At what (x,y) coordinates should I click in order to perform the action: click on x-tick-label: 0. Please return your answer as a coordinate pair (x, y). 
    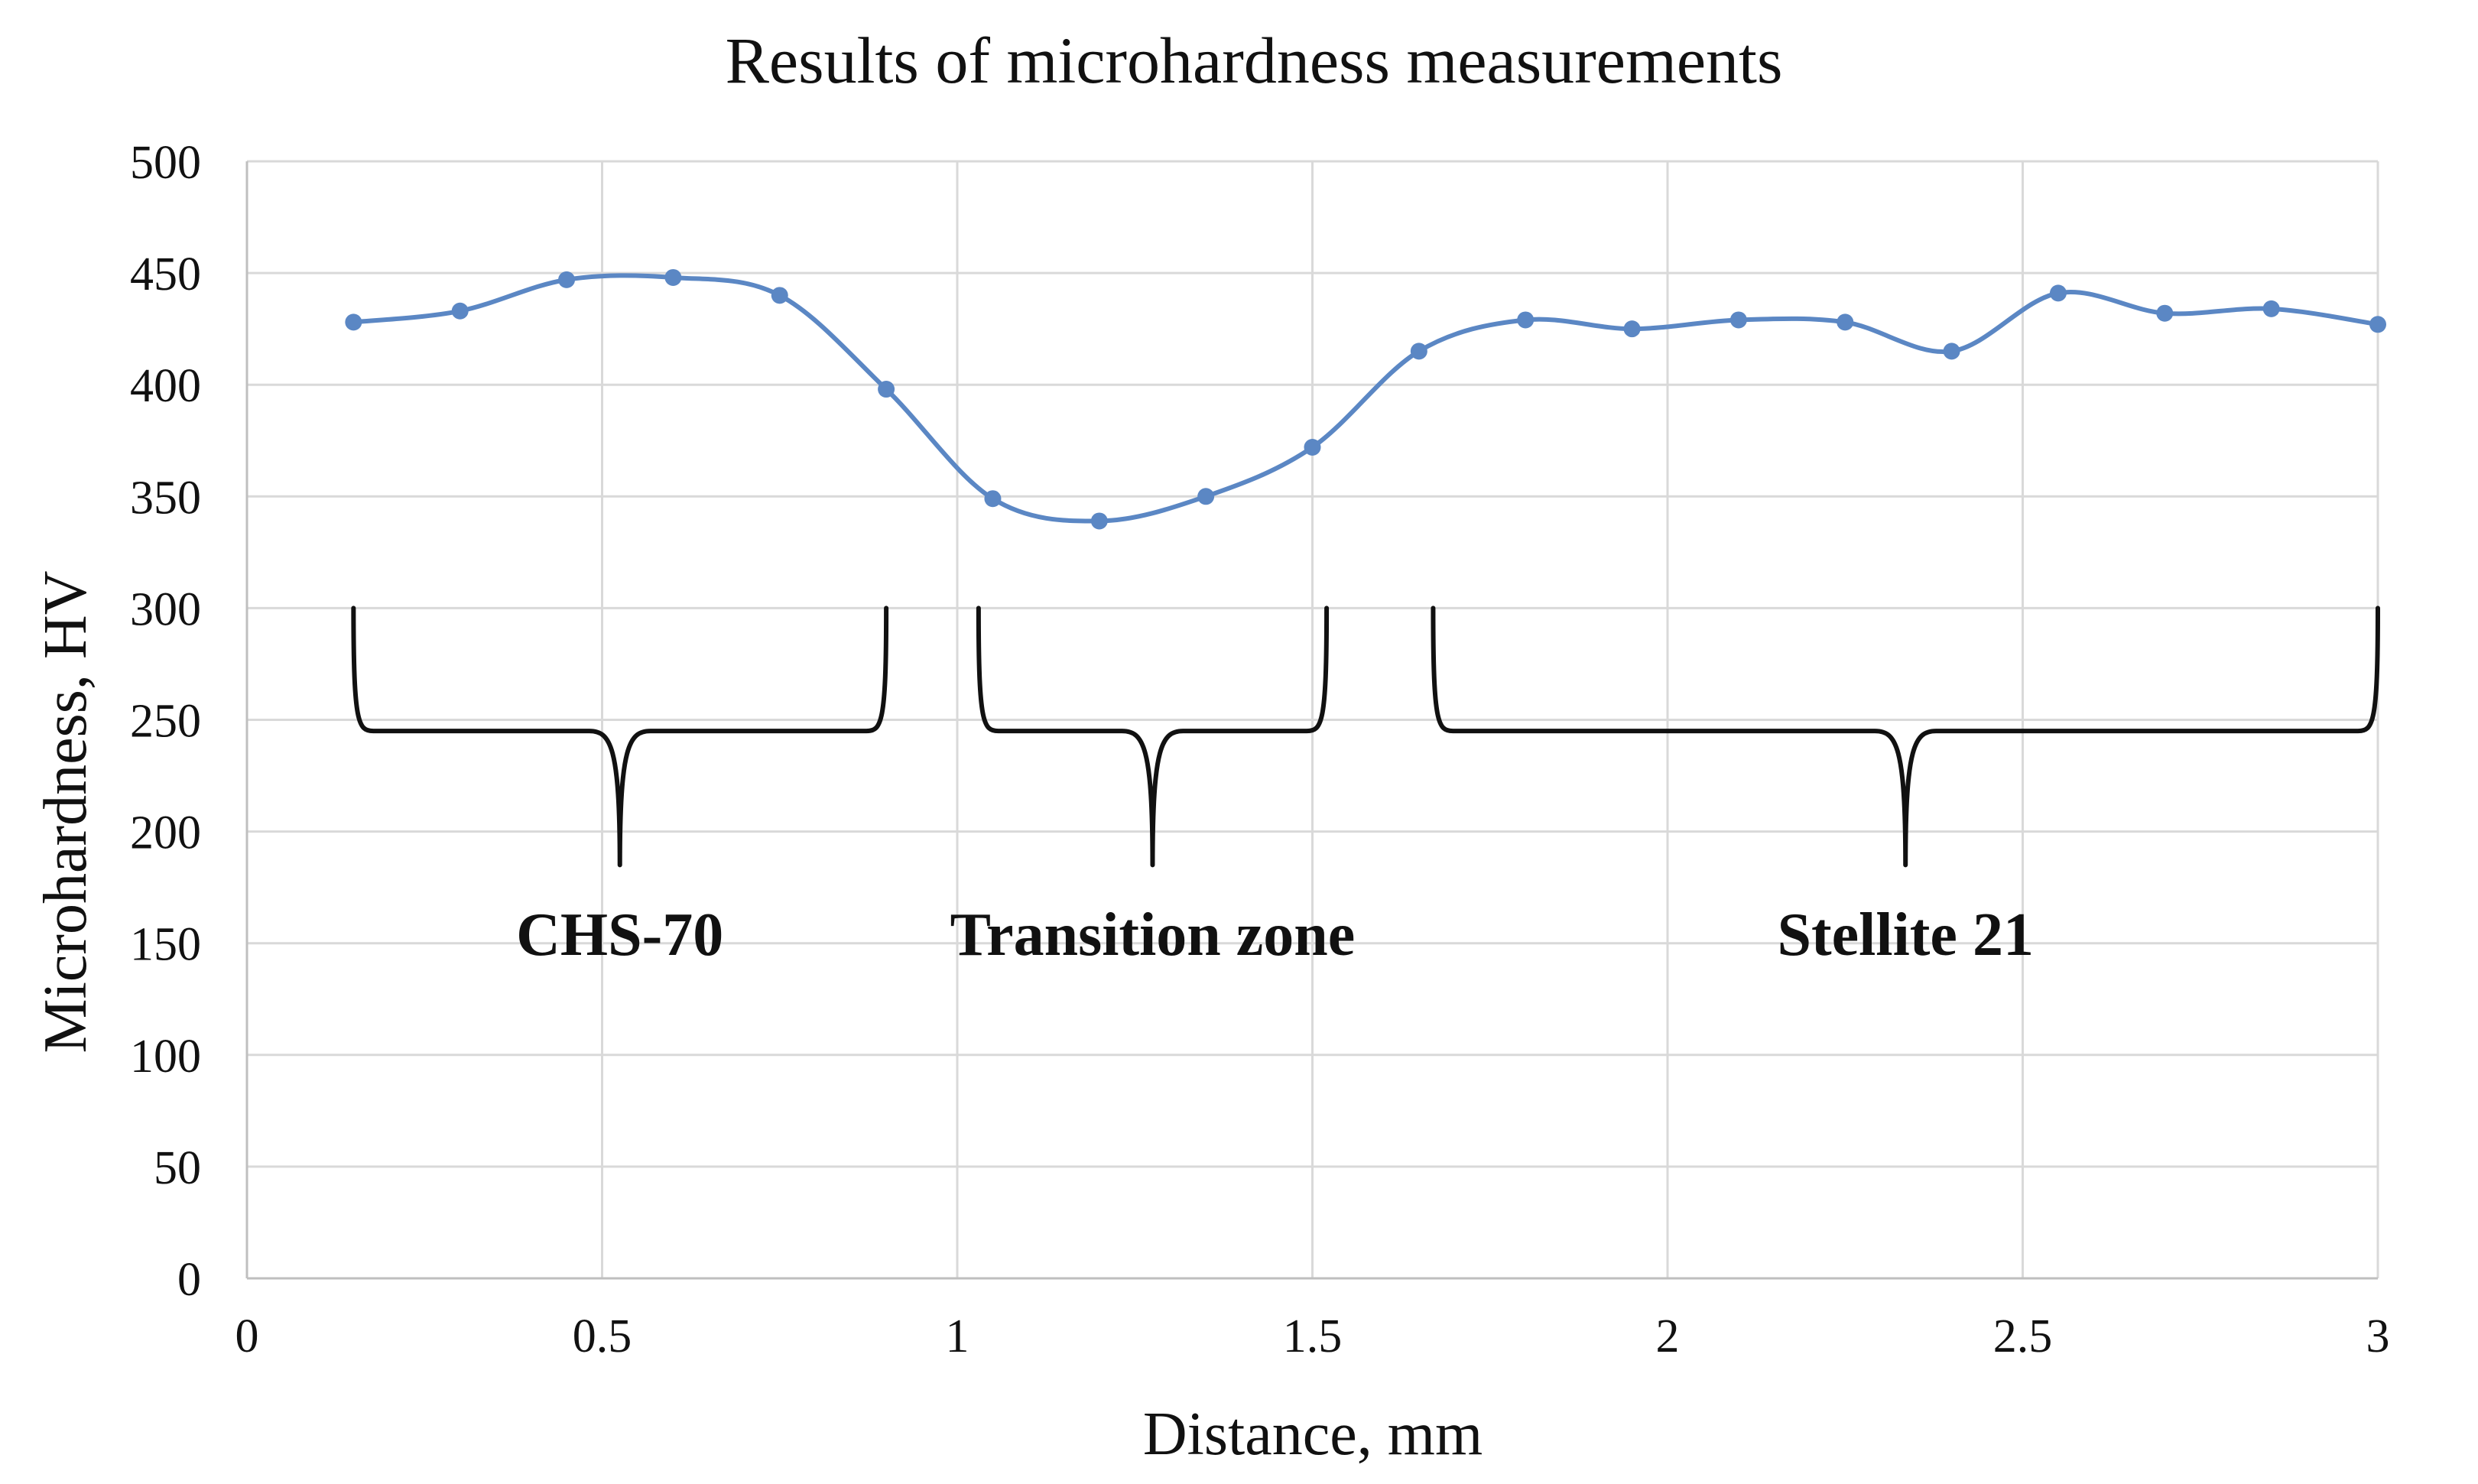
    Looking at the image, I should click on (247, 1336).